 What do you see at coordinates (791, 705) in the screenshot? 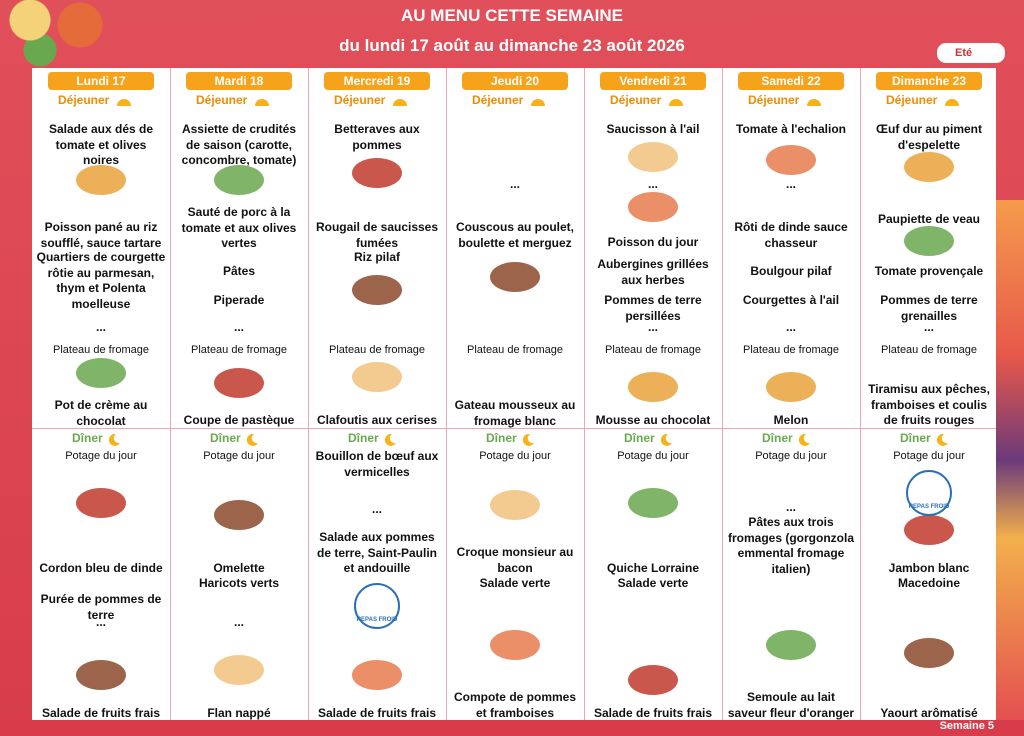
I see `menu-item: Semoule au lait saveur fleur d'oranger` at bounding box center [791, 705].